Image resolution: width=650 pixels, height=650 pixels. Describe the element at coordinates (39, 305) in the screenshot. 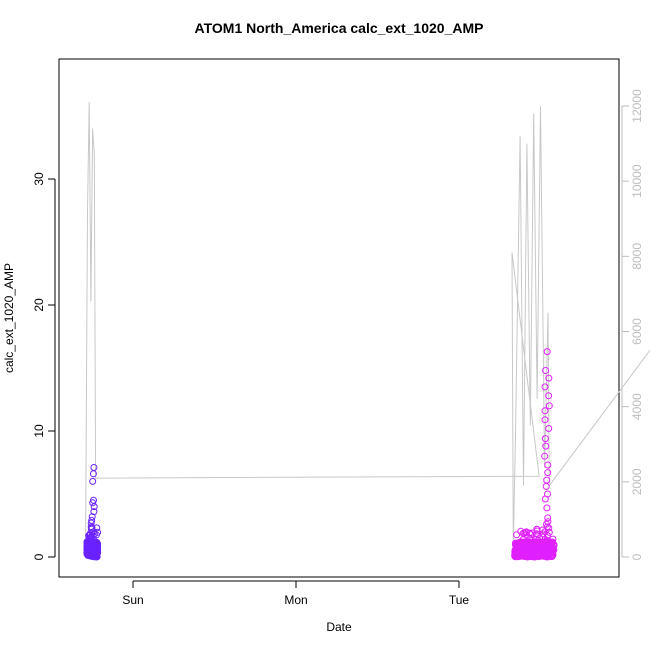

I see `y-left-tick-label: 20` at that location.